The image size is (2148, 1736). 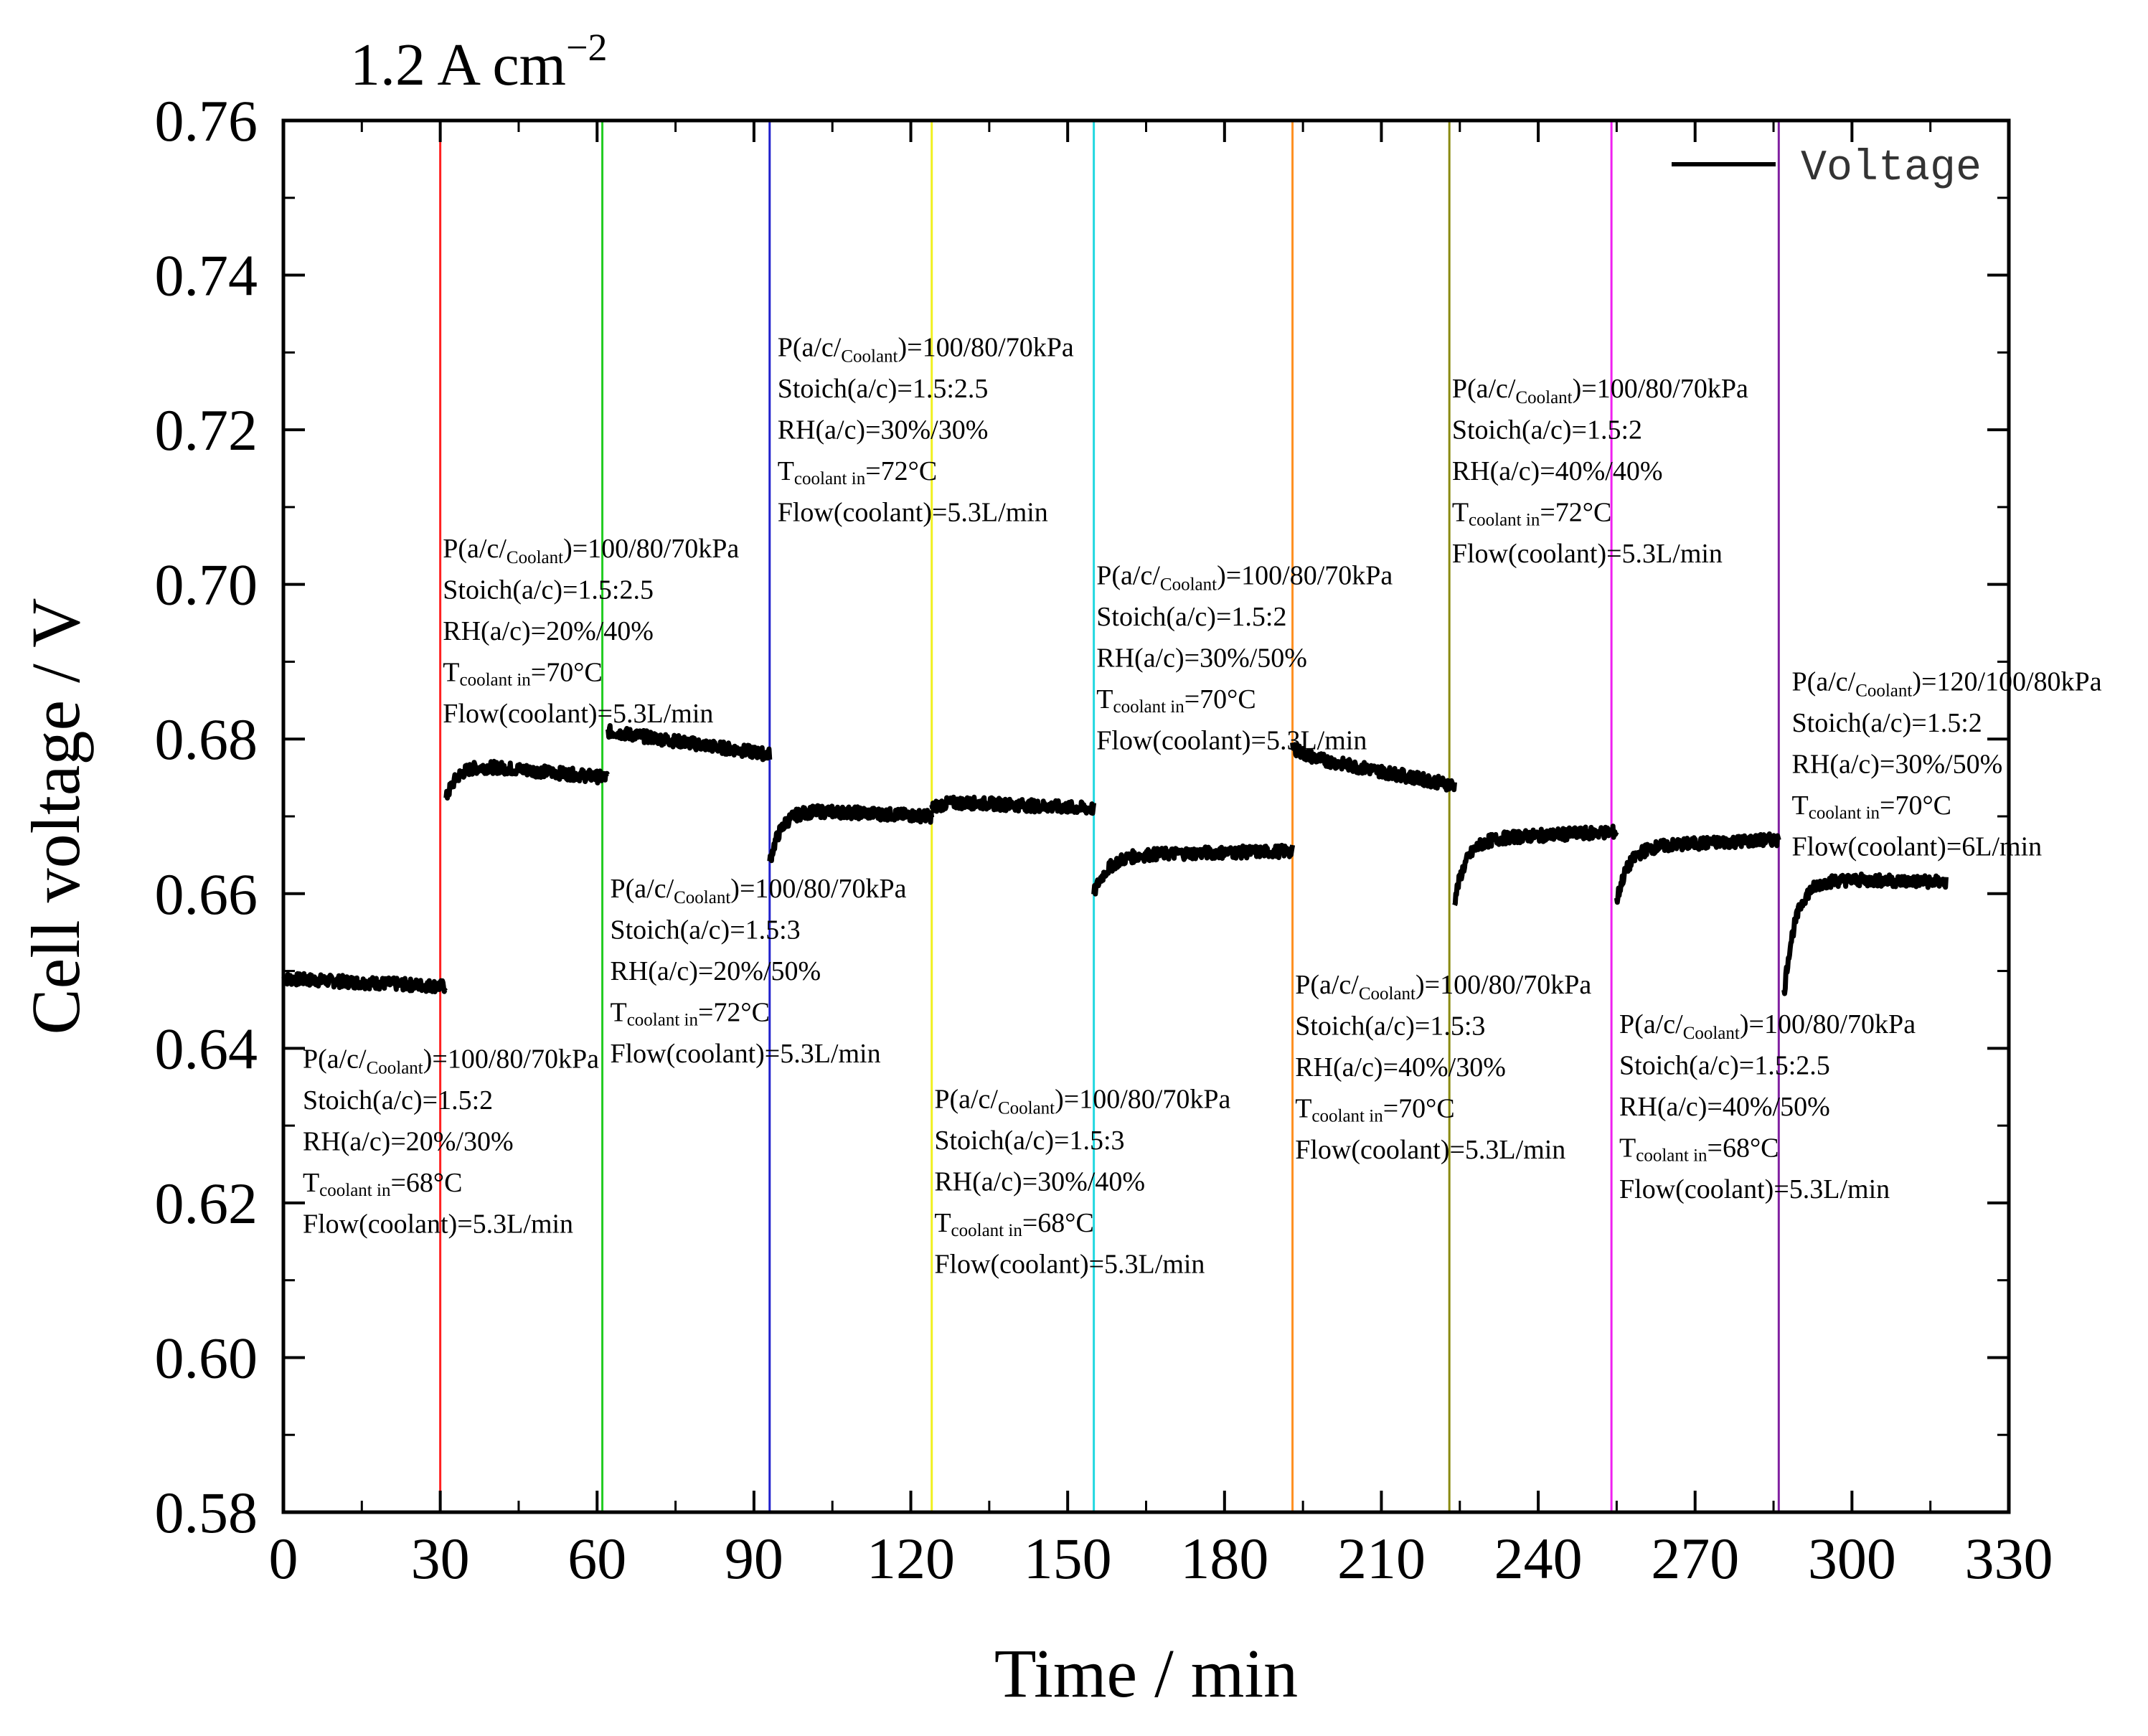 I want to click on y-tick-label: 0.62, so click(x=206, y=1203).